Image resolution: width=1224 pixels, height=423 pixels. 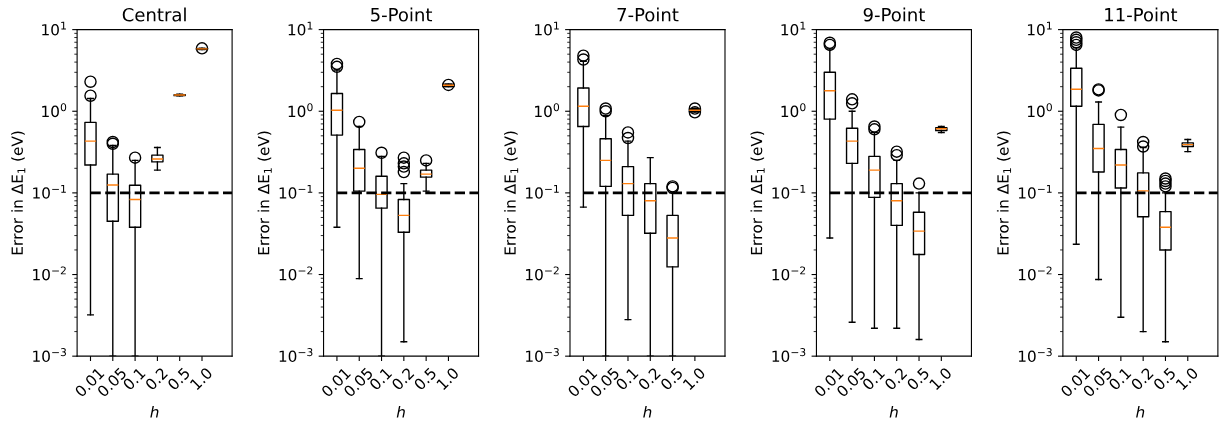 What do you see at coordinates (648, 14) in the screenshot?
I see `chart-title: 7-Point` at bounding box center [648, 14].